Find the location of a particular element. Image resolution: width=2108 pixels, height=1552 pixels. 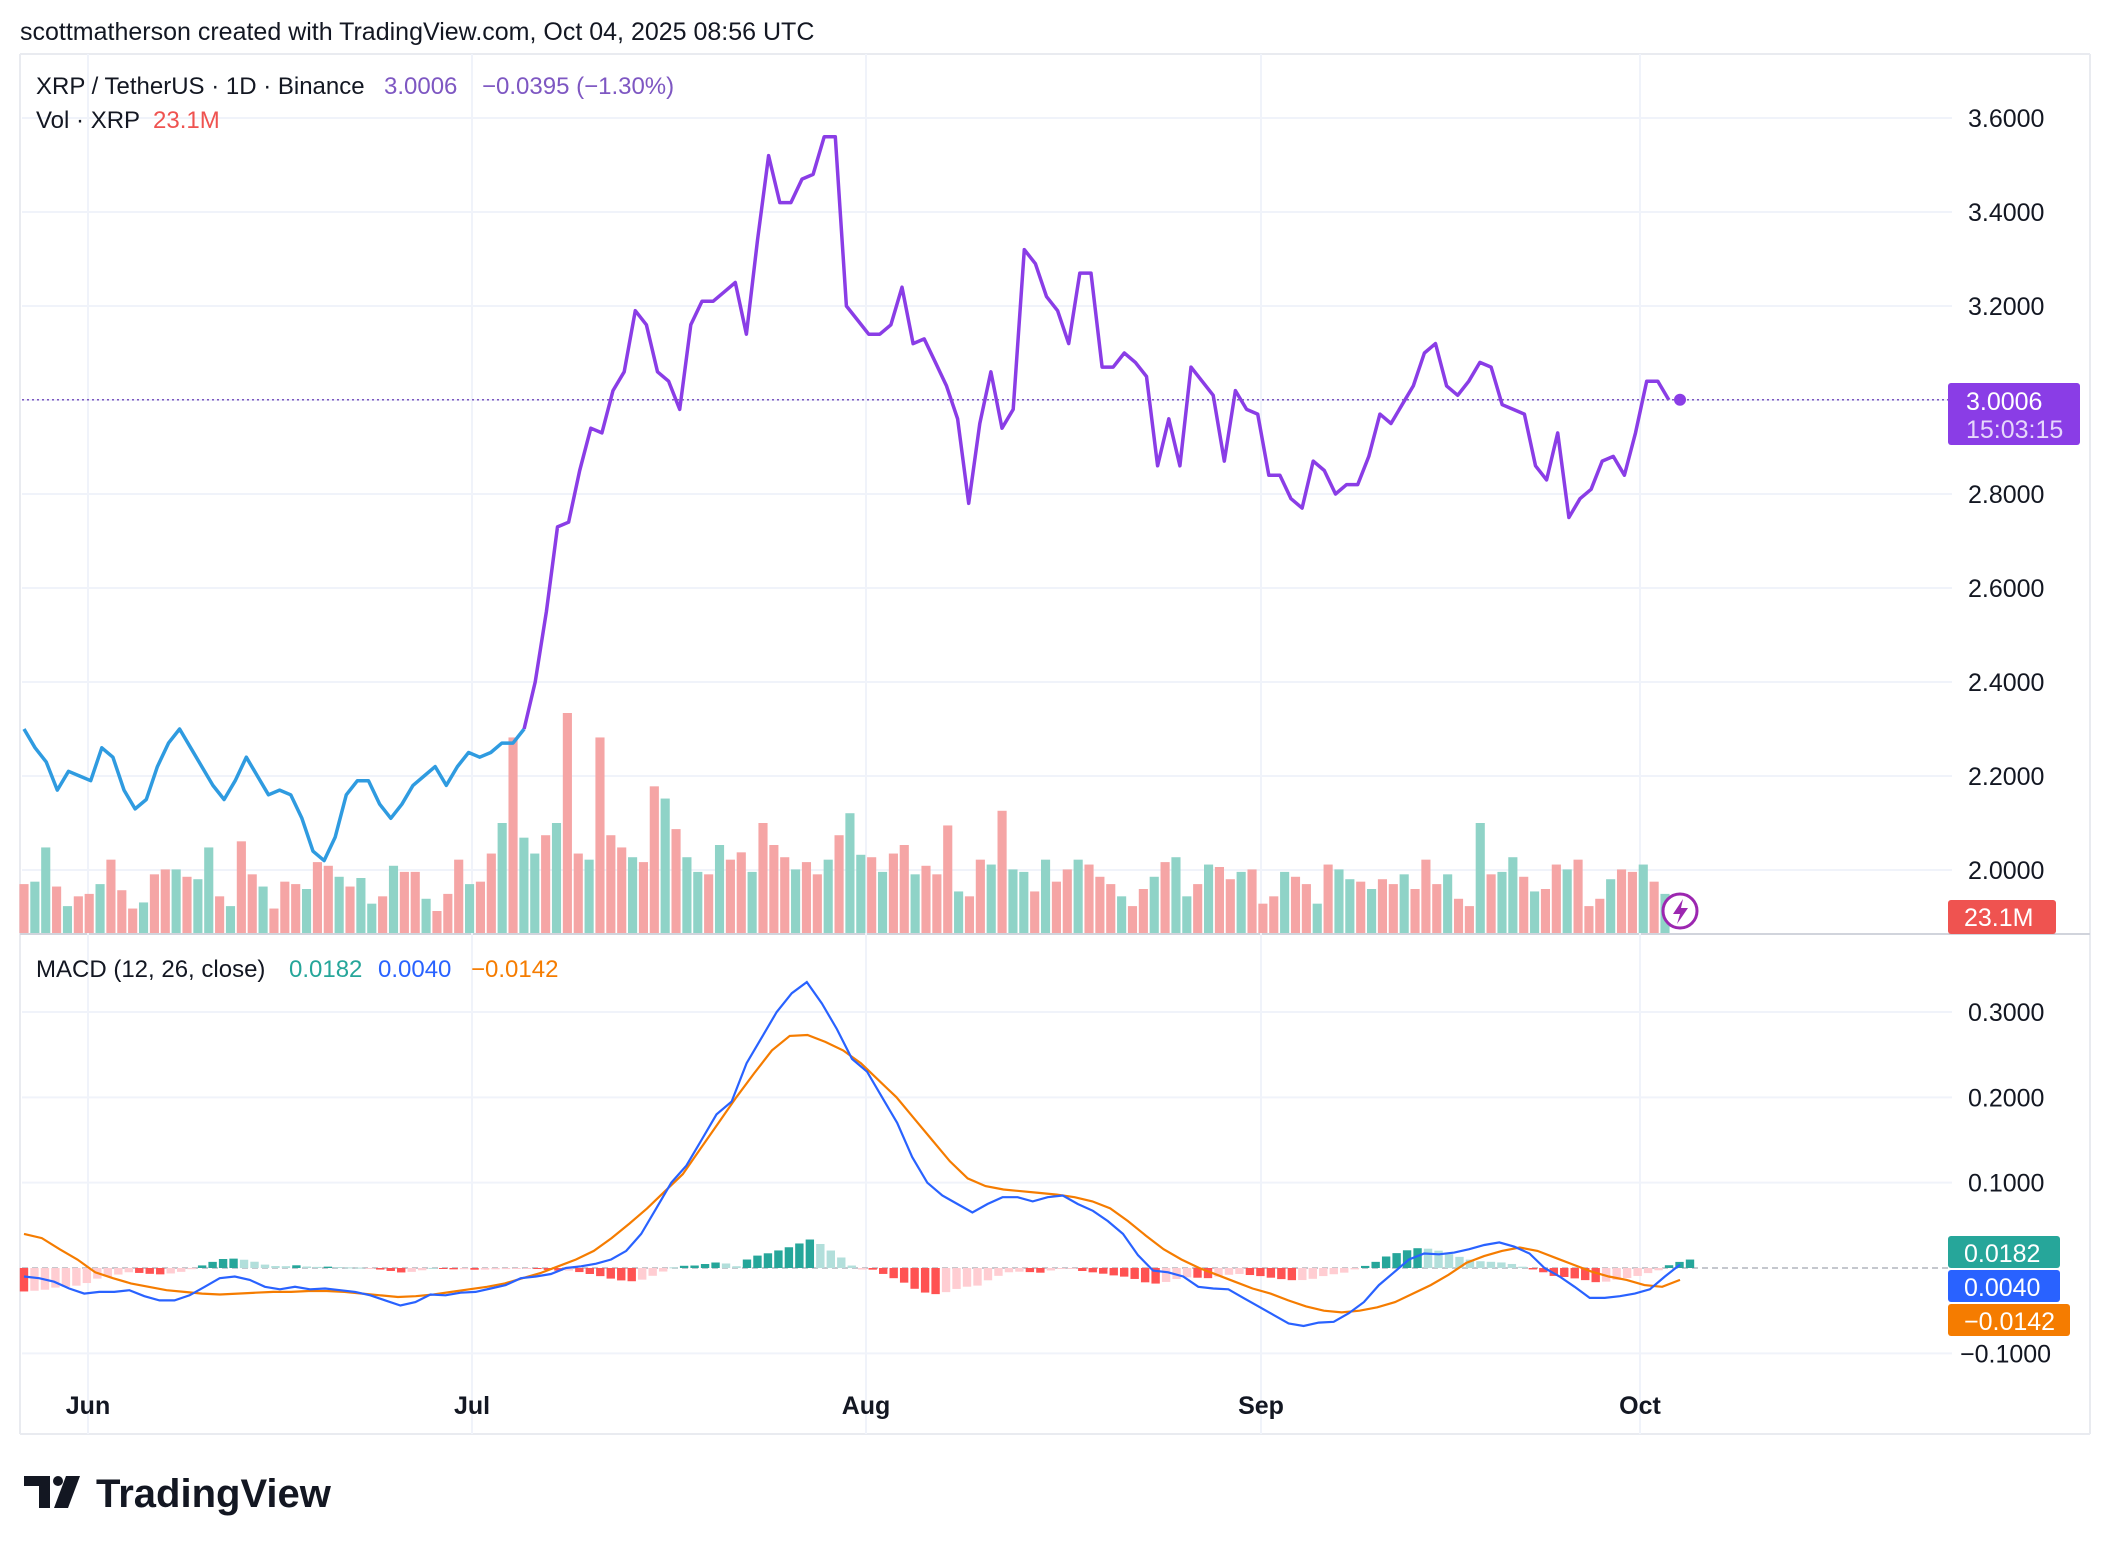

legend-change: −0.0395 (−1.30%) is located at coordinates (578, 86).